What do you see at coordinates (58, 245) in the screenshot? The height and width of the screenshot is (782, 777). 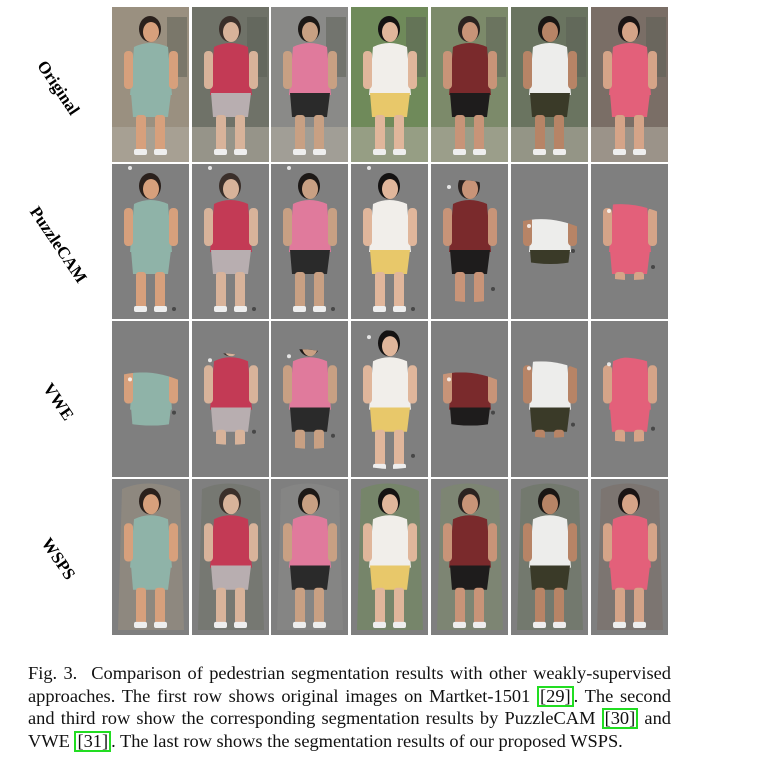 I see `row-label-puzzlecam: PuzzleCAM` at bounding box center [58, 245].